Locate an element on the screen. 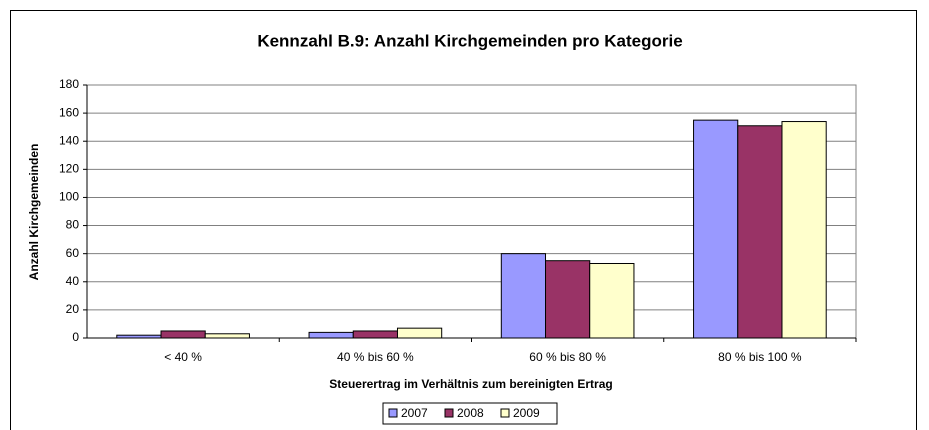 The width and height of the screenshot is (929, 430). x-tick-label: 40 % bis 60 % is located at coordinates (375, 357).